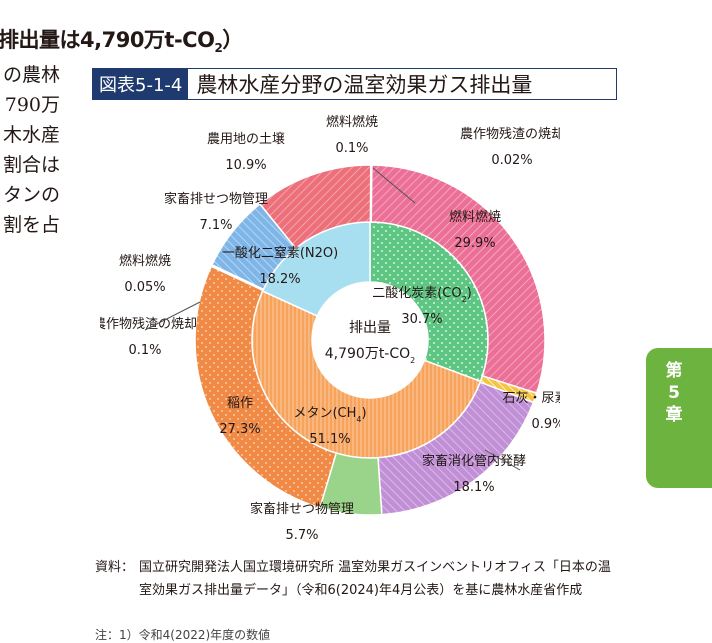 The image size is (712, 643). Describe the element at coordinates (545, 424) in the screenshot. I see `outer-value: 0.9%` at that location.